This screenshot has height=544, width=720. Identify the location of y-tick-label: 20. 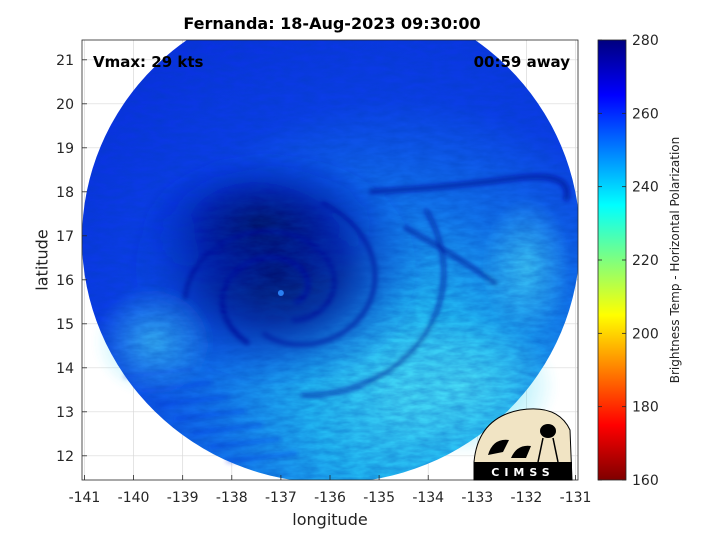
(65, 105).